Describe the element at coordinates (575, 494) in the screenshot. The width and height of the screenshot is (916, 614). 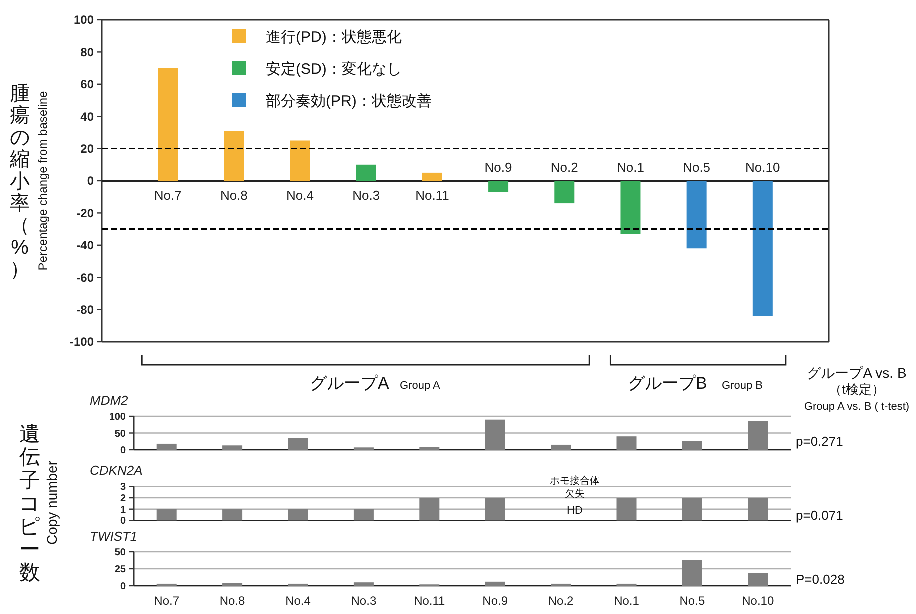
I see `annotation: 欠失` at that location.